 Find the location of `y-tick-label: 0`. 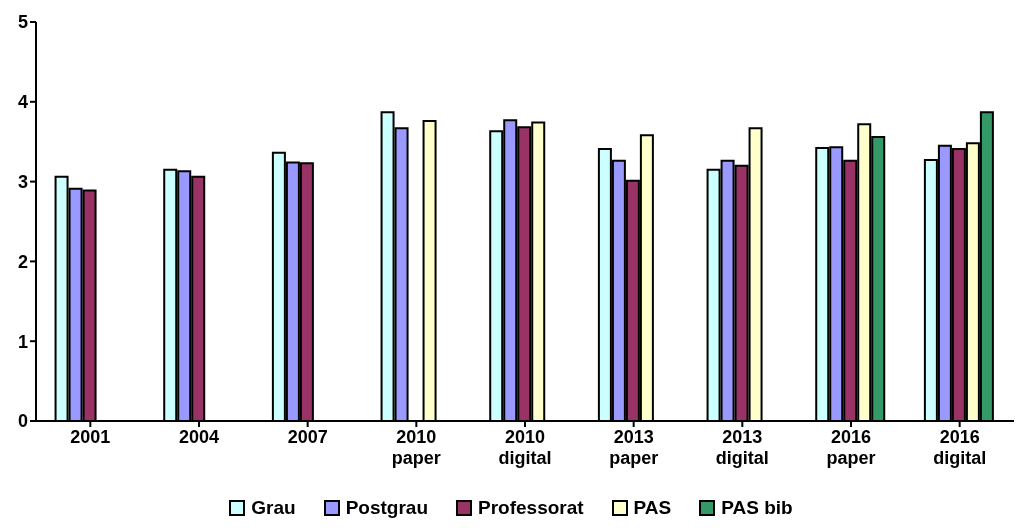

y-tick-label: 0 is located at coordinates (22, 421).